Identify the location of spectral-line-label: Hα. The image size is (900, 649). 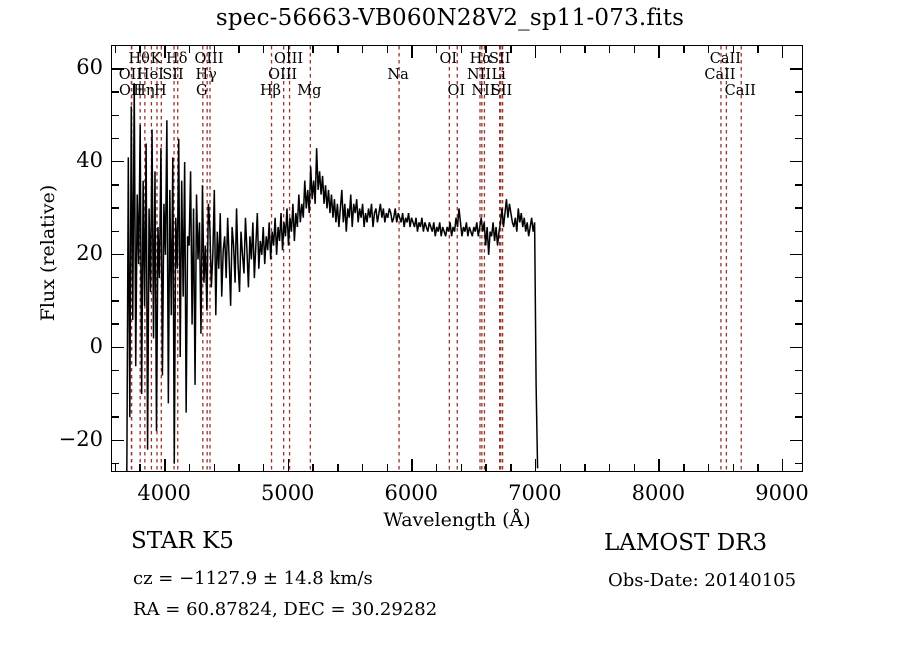
(481, 59).